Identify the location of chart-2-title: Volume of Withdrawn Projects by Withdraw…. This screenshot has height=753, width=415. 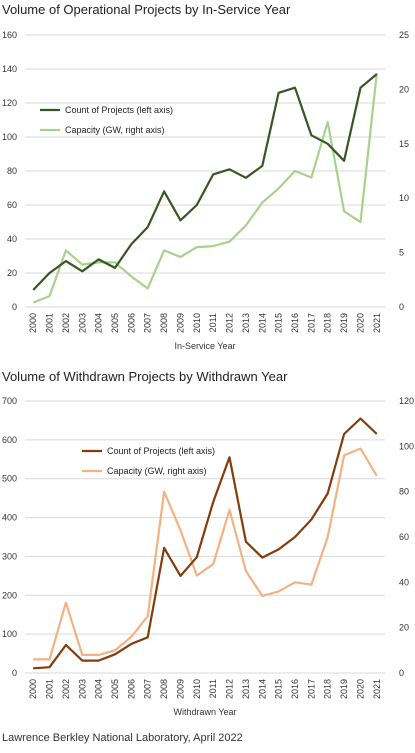
(145, 376).